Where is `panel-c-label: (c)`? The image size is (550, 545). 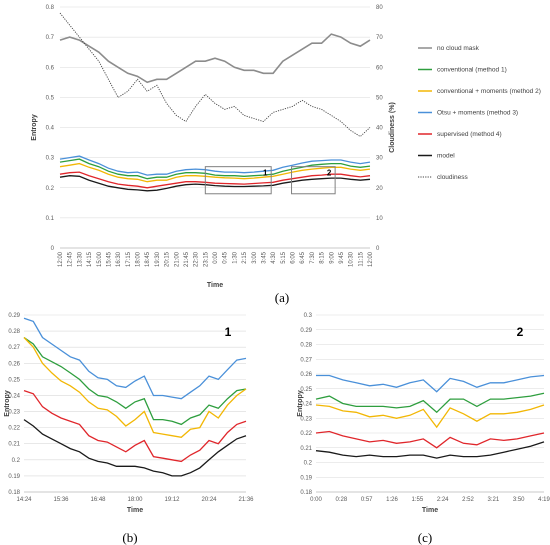 panel-c-label: (c) is located at coordinates (425, 537).